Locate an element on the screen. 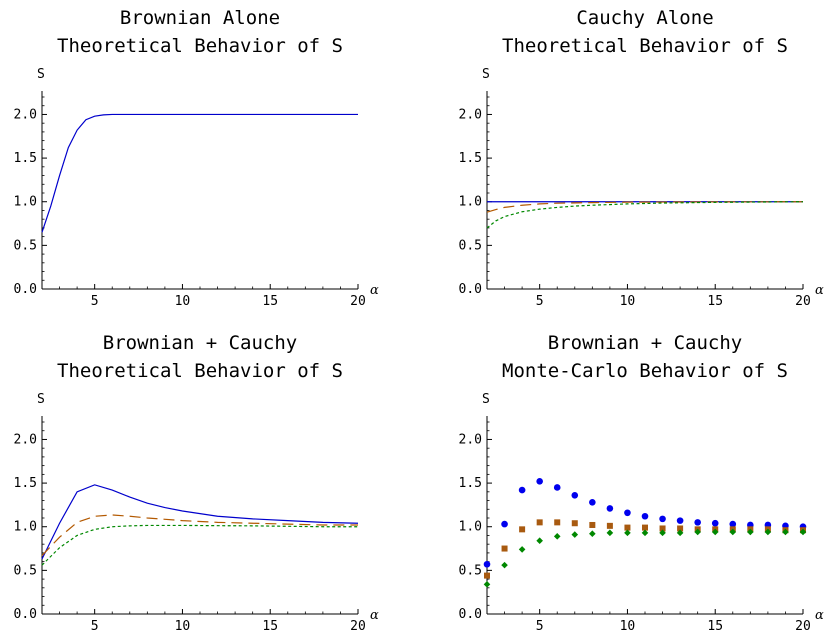 The width and height of the screenshot is (828, 635). chart-title: Brownian + Cauchy is located at coordinates (645, 343).